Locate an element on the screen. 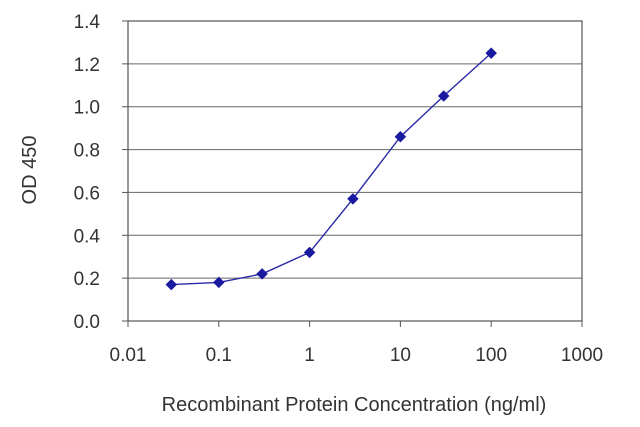 This screenshot has height=427, width=640. x-axis-ticks: 0.01 0.1 1 10 100 1000 is located at coordinates (356, 343).